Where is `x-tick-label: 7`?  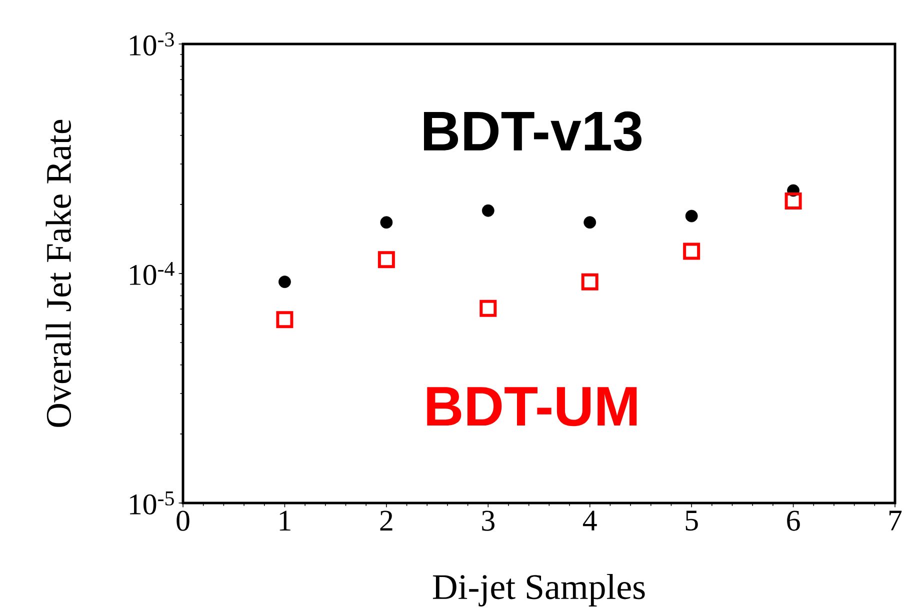
x-tick-label: 7 is located at coordinates (896, 520).